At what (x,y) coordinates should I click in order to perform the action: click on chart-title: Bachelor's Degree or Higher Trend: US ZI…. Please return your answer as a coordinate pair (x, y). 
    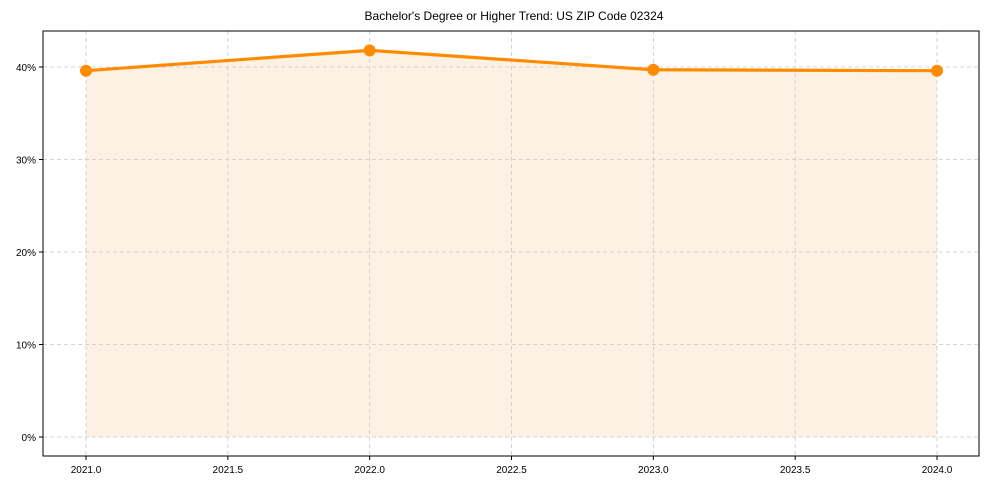
    Looking at the image, I should click on (514, 16).